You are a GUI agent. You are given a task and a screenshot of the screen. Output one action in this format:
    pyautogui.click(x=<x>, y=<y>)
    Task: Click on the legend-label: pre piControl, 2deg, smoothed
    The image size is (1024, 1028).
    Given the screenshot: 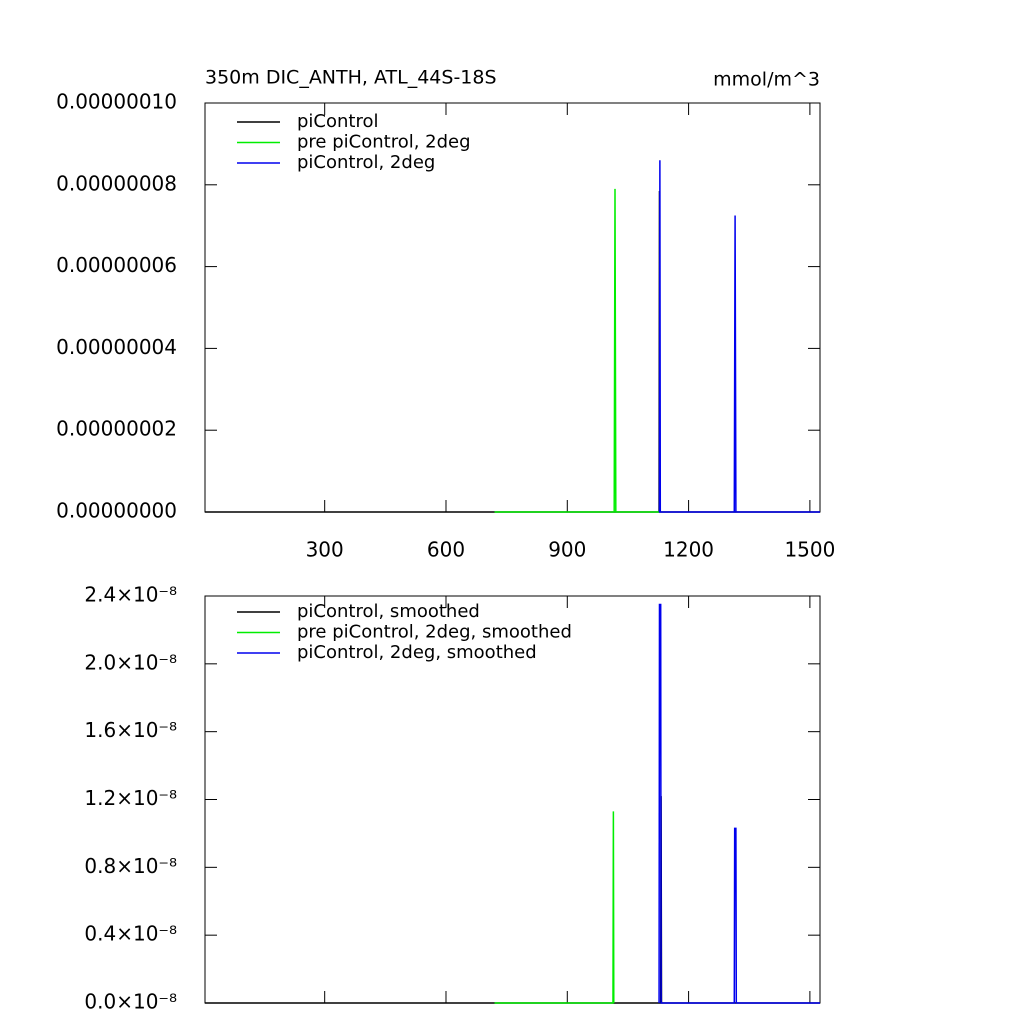 What is the action you would take?
    pyautogui.click(x=434, y=632)
    